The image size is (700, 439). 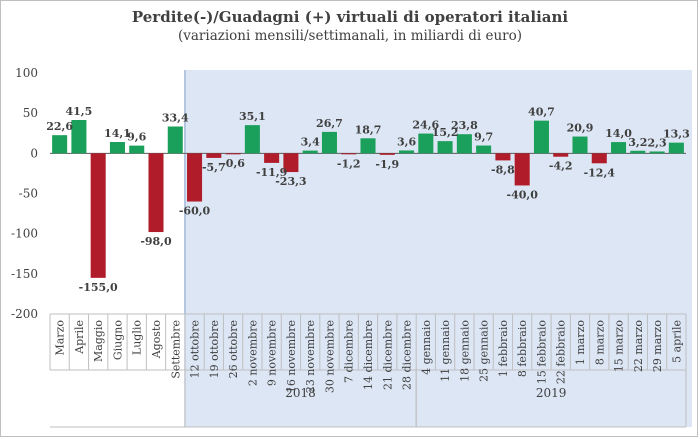 I want to click on category-label: 8 marzo, so click(x=599, y=343).